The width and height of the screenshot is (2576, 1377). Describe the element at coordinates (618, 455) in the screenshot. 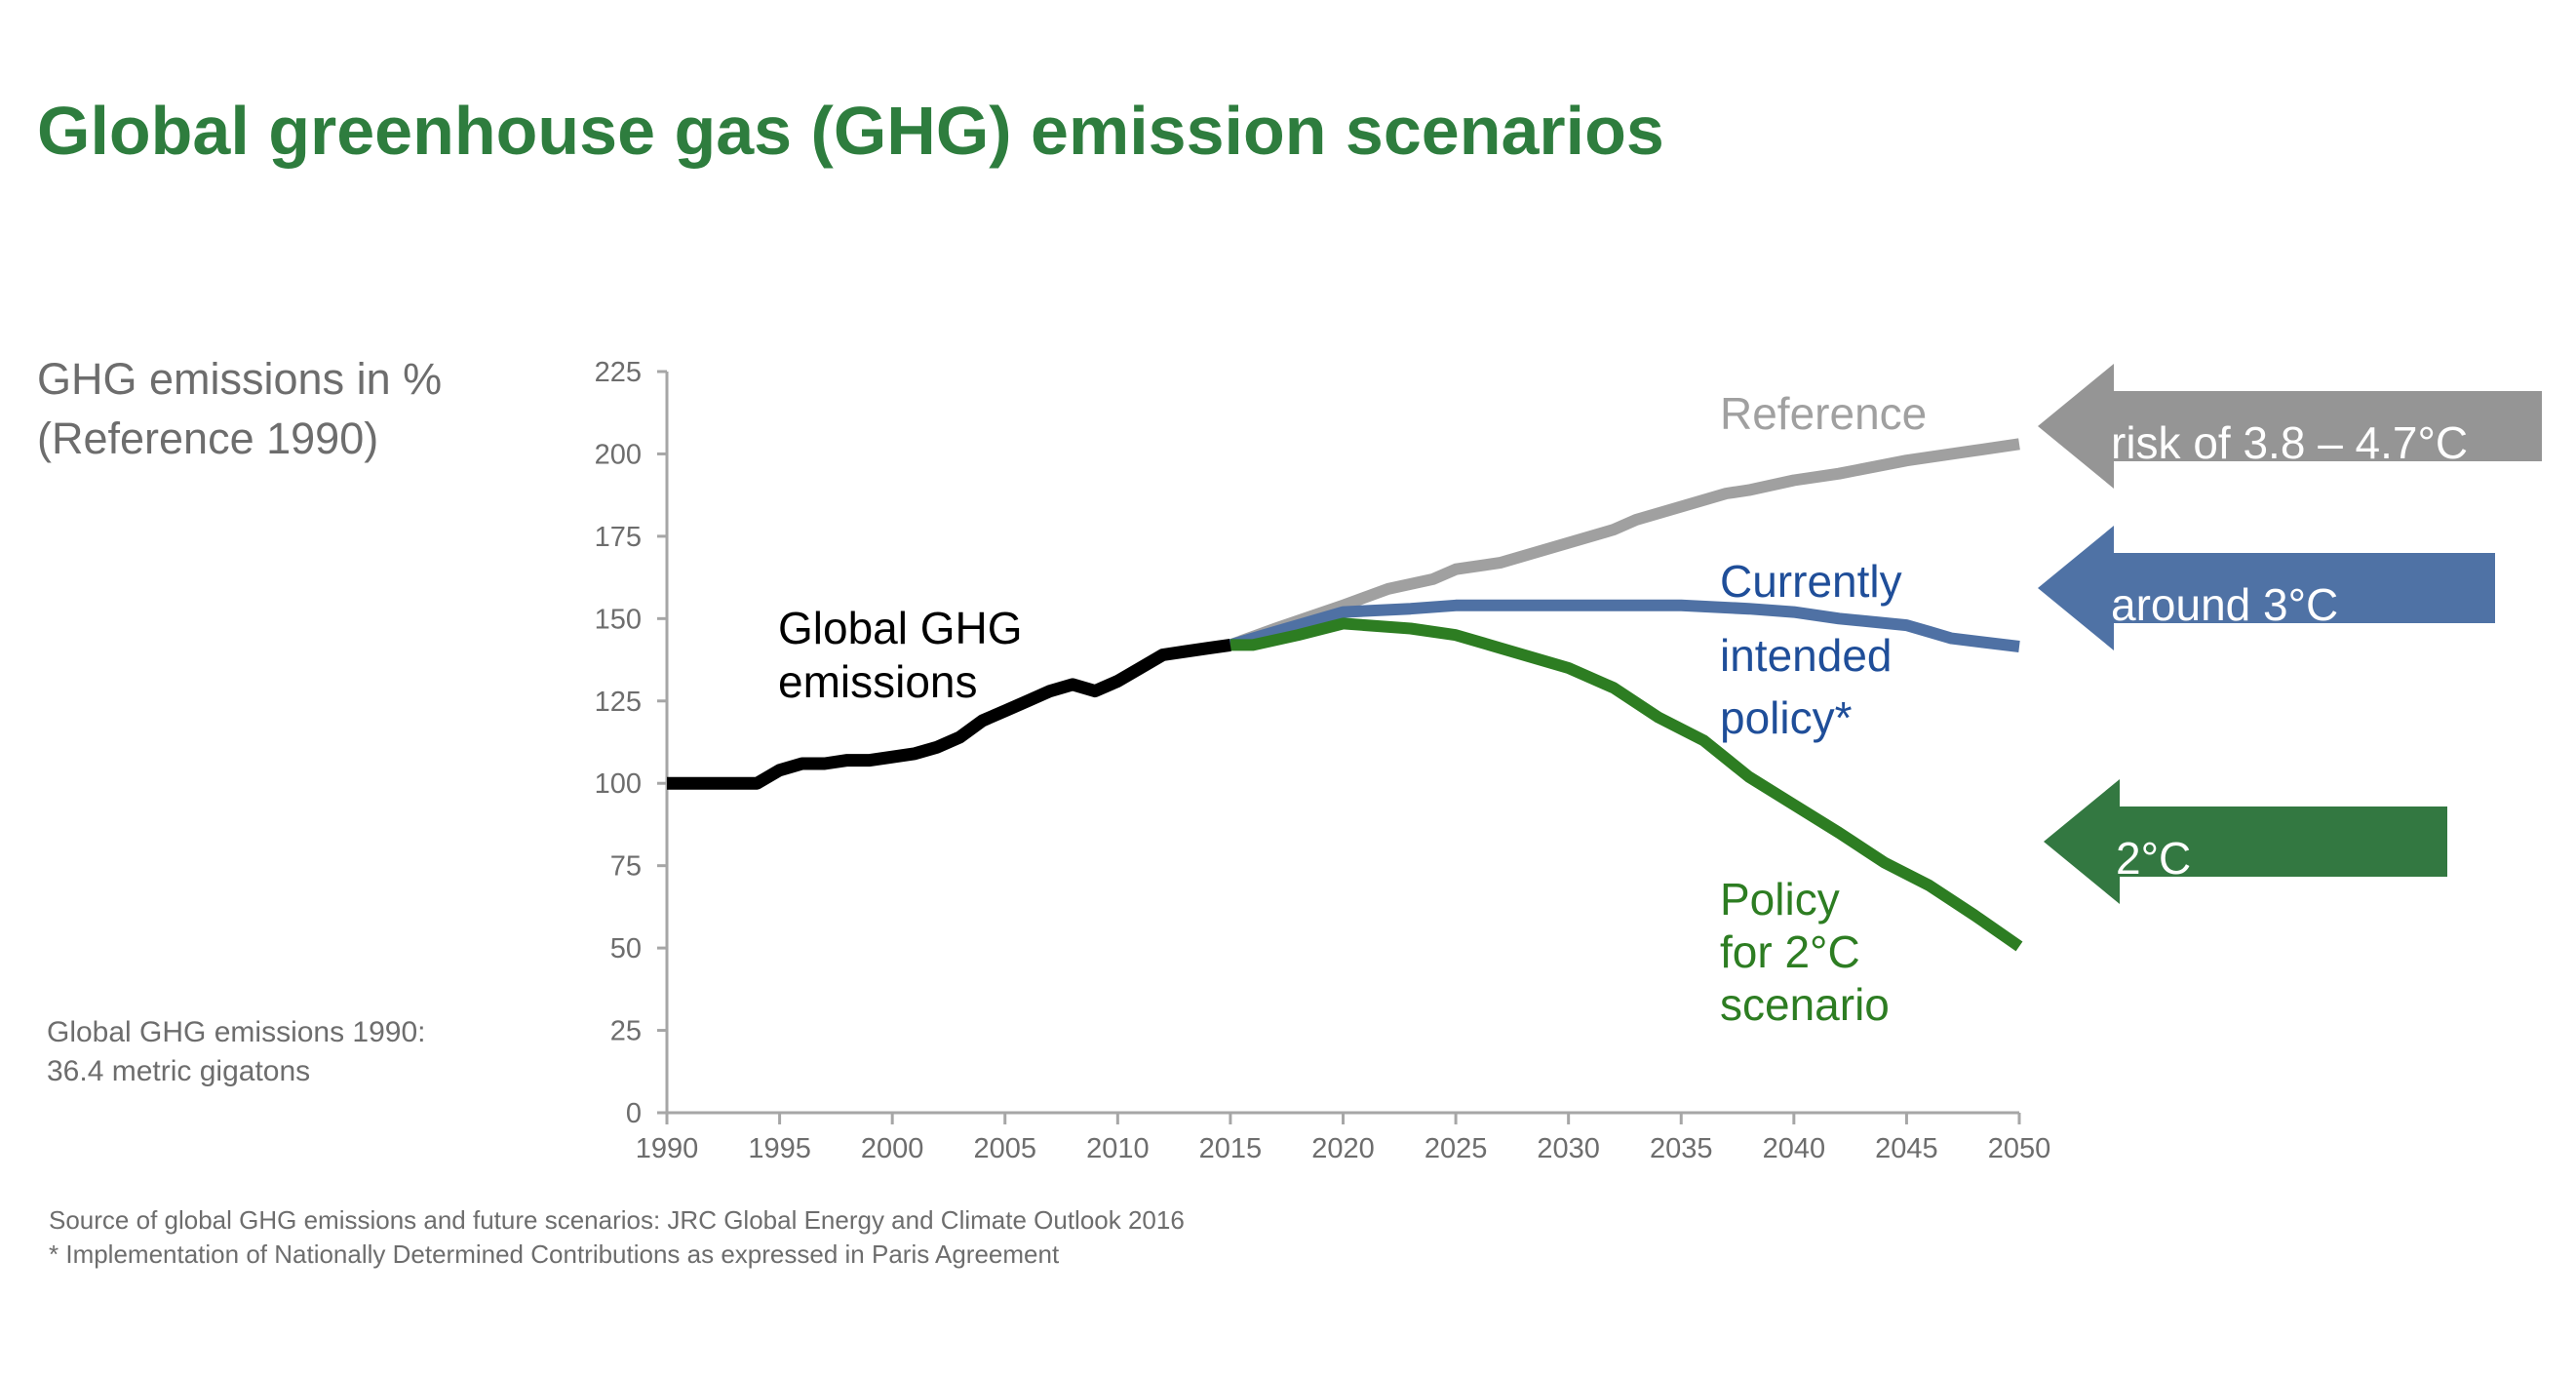

I see `y-tick-label: 200` at that location.